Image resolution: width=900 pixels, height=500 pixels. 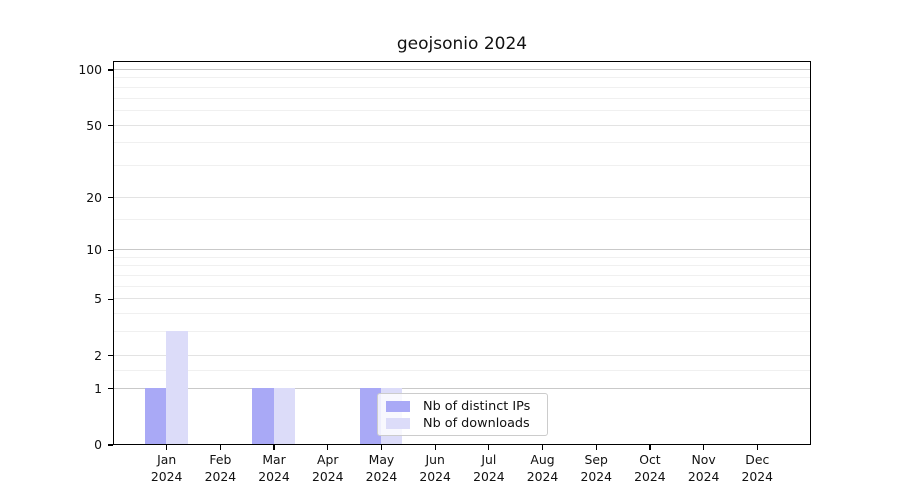 I want to click on month-name: Dec, so click(x=757, y=459).